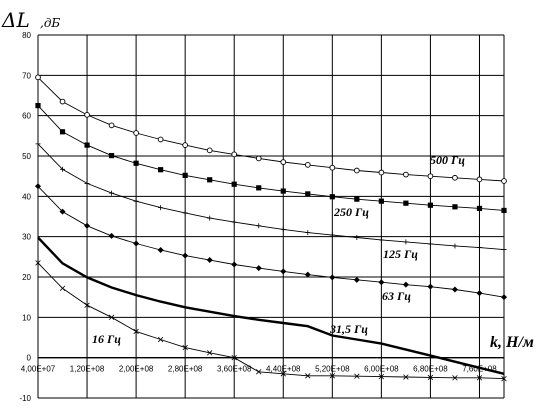  I want to click on x-tick-label: 2,80E+08, so click(185, 369).